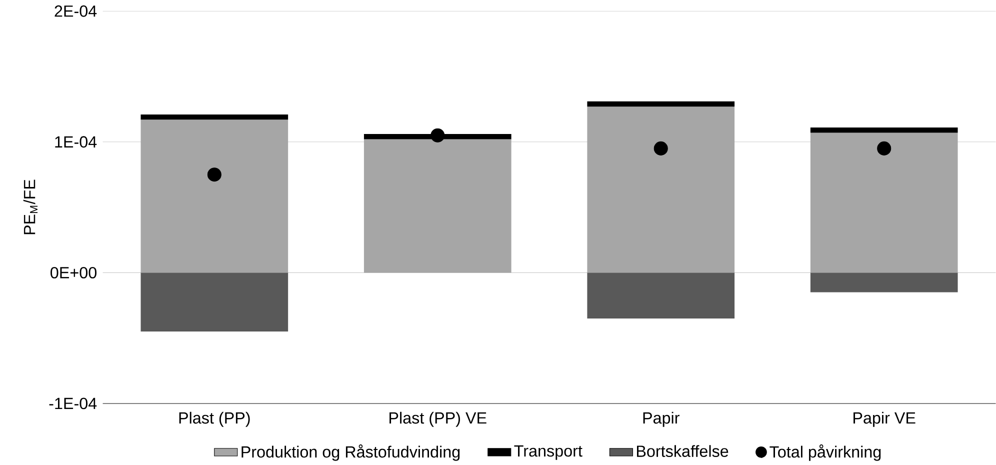 The image size is (996, 465). I want to click on legend-label: Bortskaffelse, so click(682, 450).